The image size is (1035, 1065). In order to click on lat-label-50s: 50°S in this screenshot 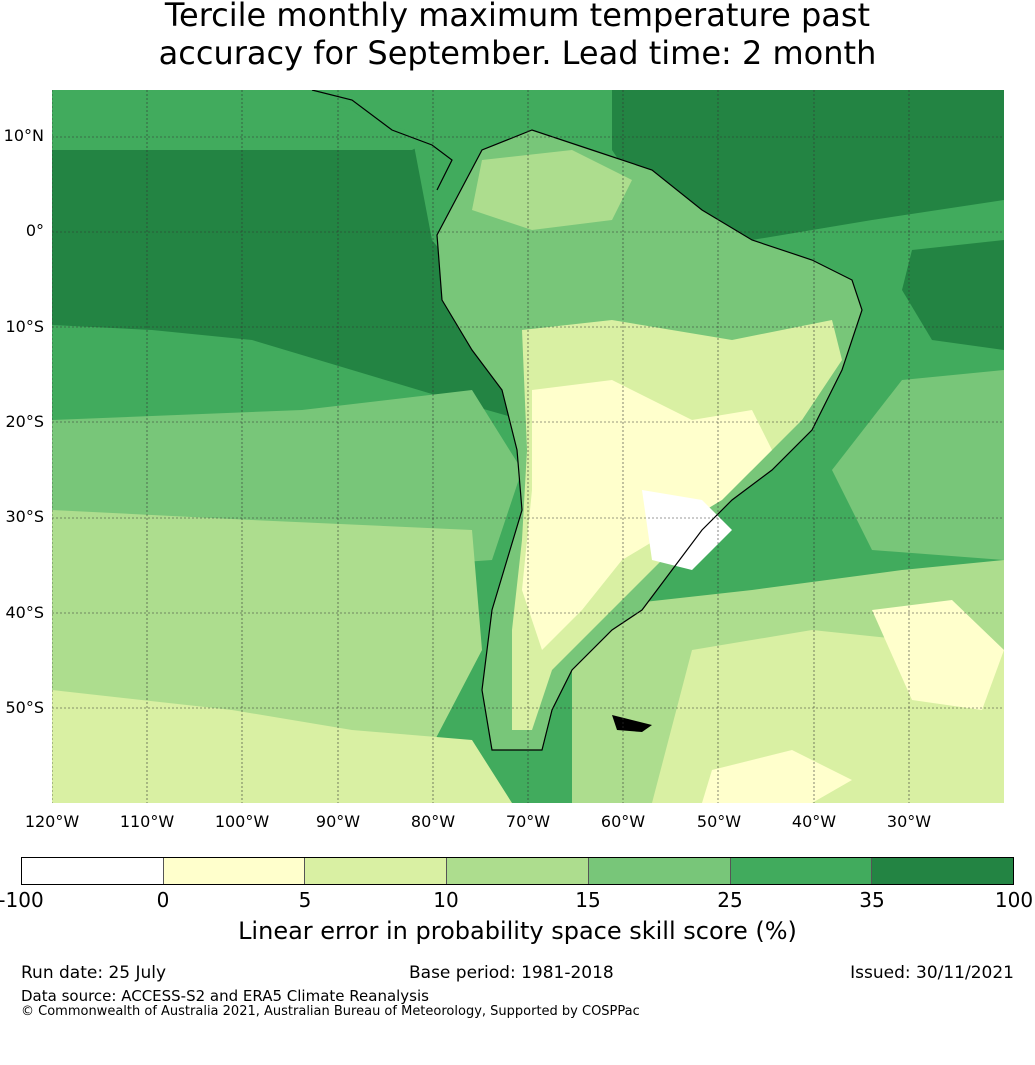, I will do `click(24, 707)`.